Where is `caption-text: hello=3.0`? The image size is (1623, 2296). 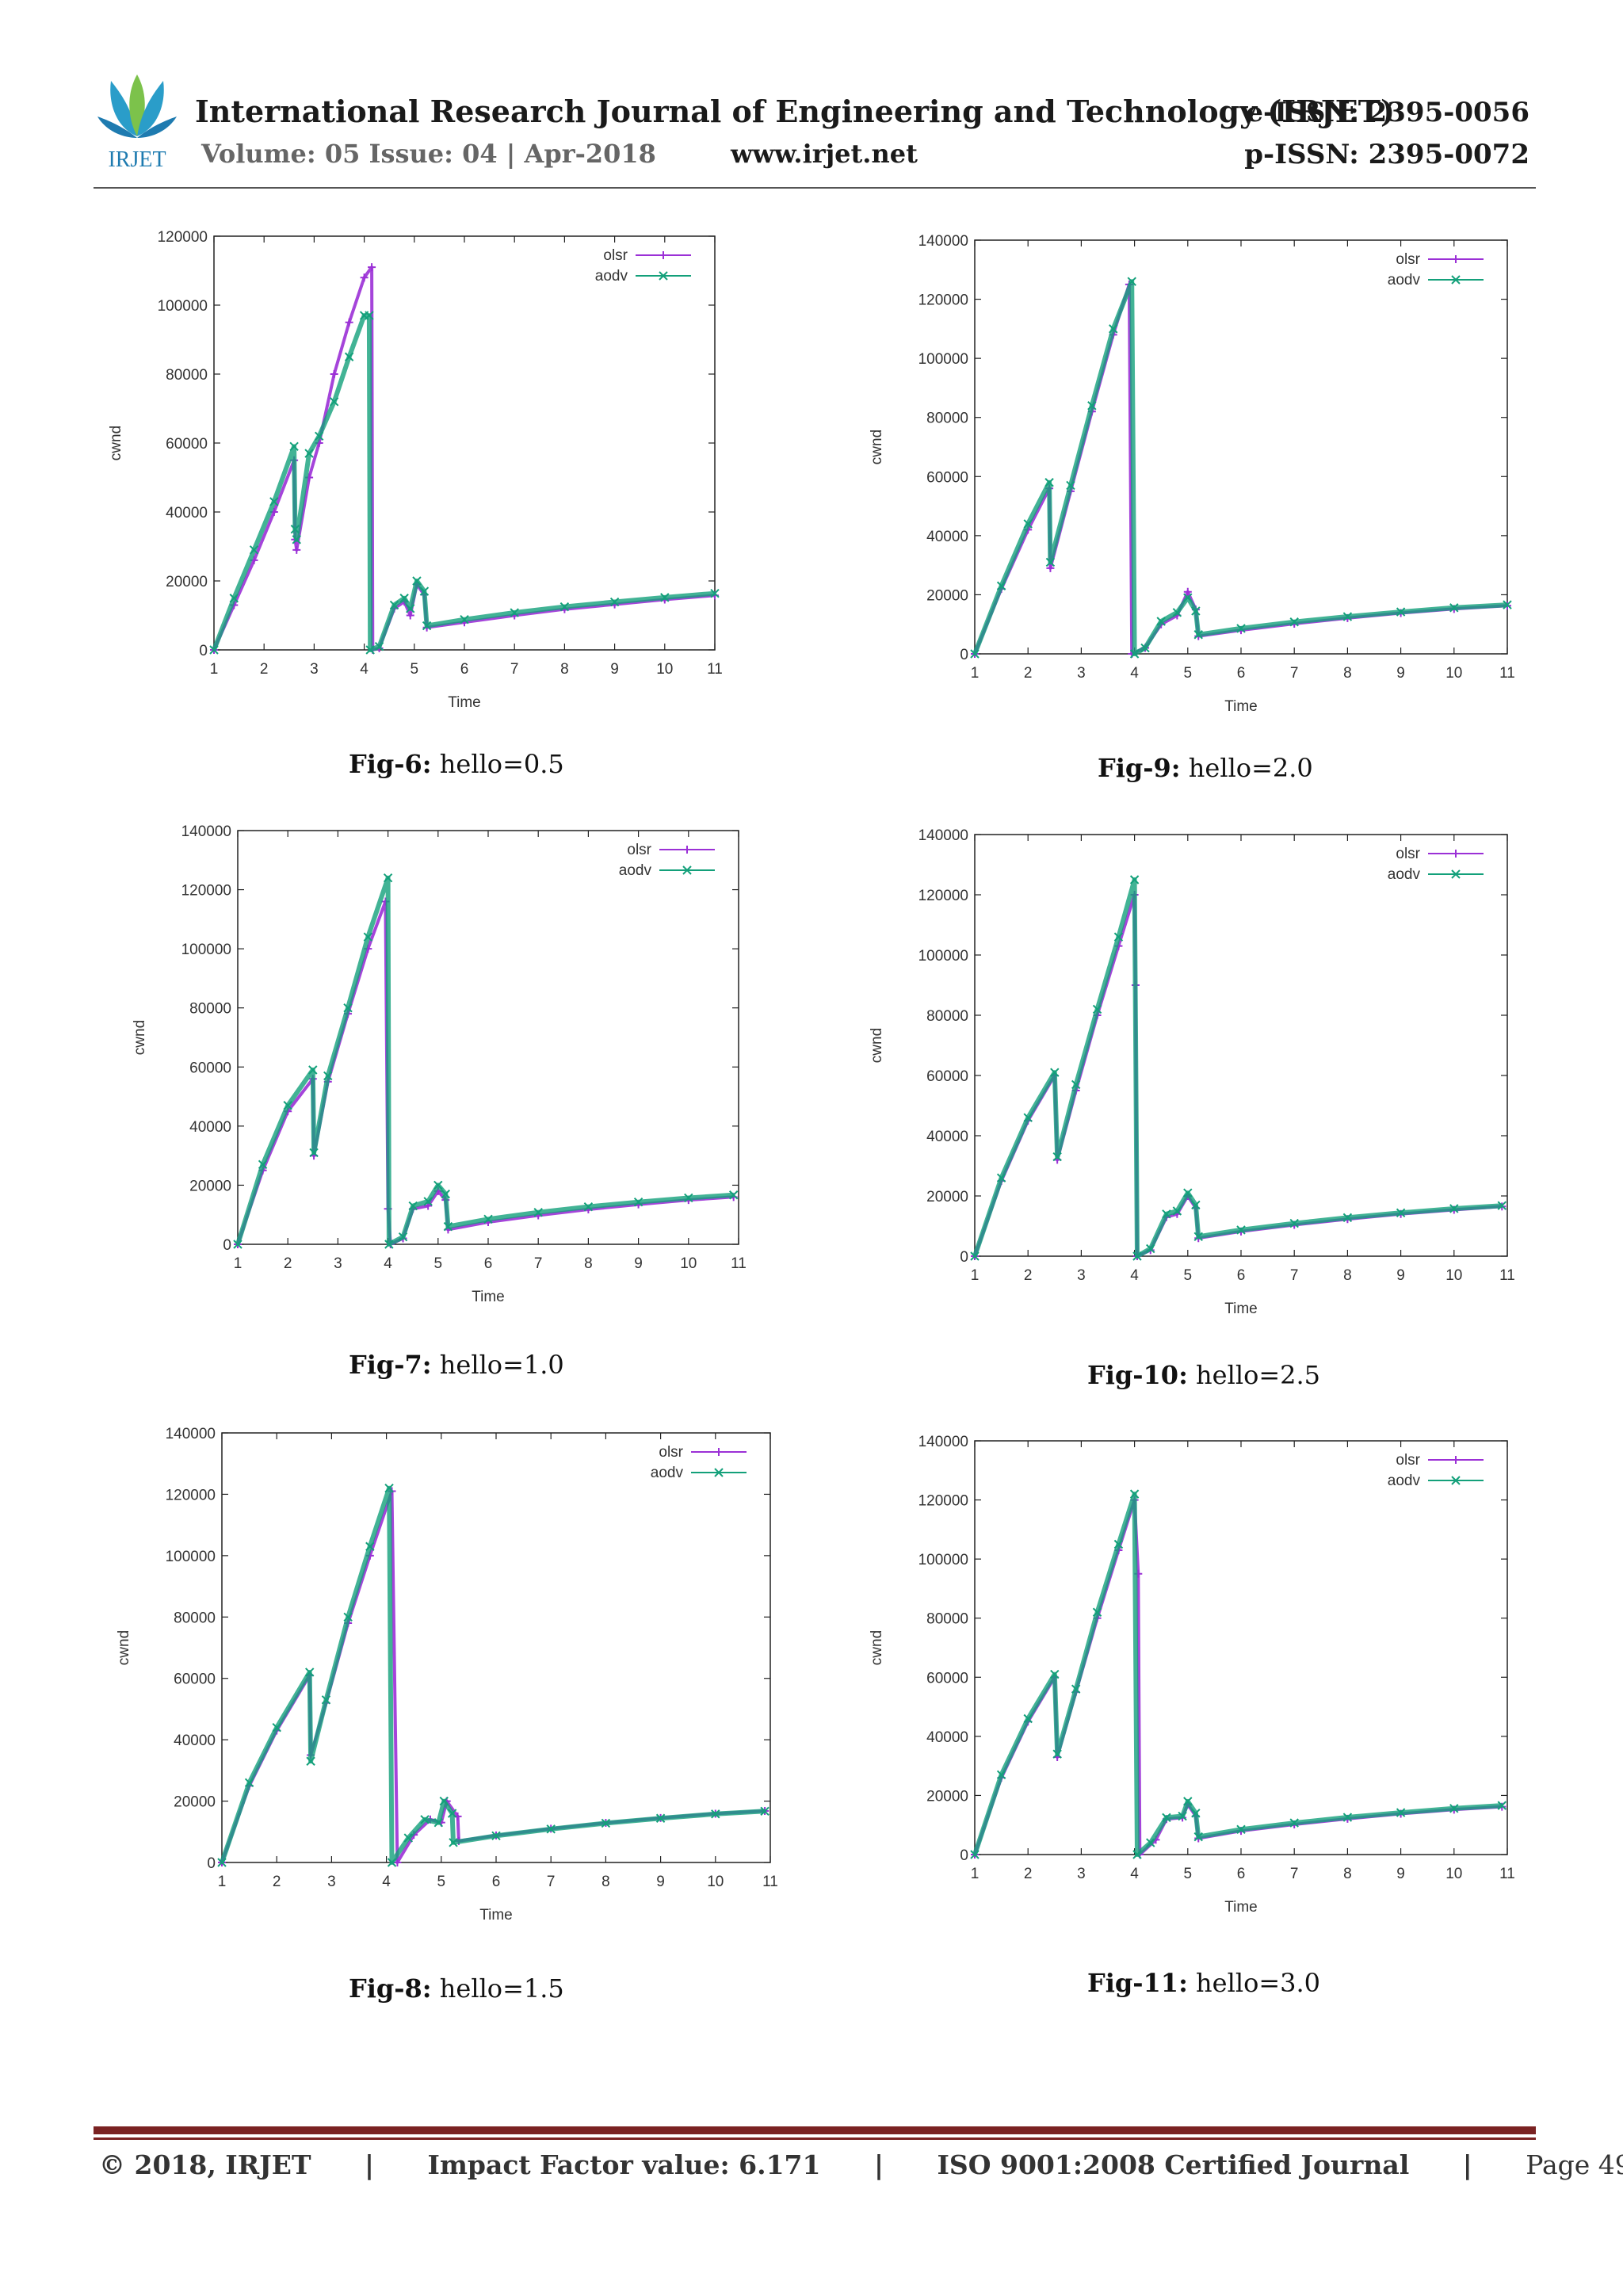 caption-text: hello=3.0 is located at coordinates (1254, 1983).